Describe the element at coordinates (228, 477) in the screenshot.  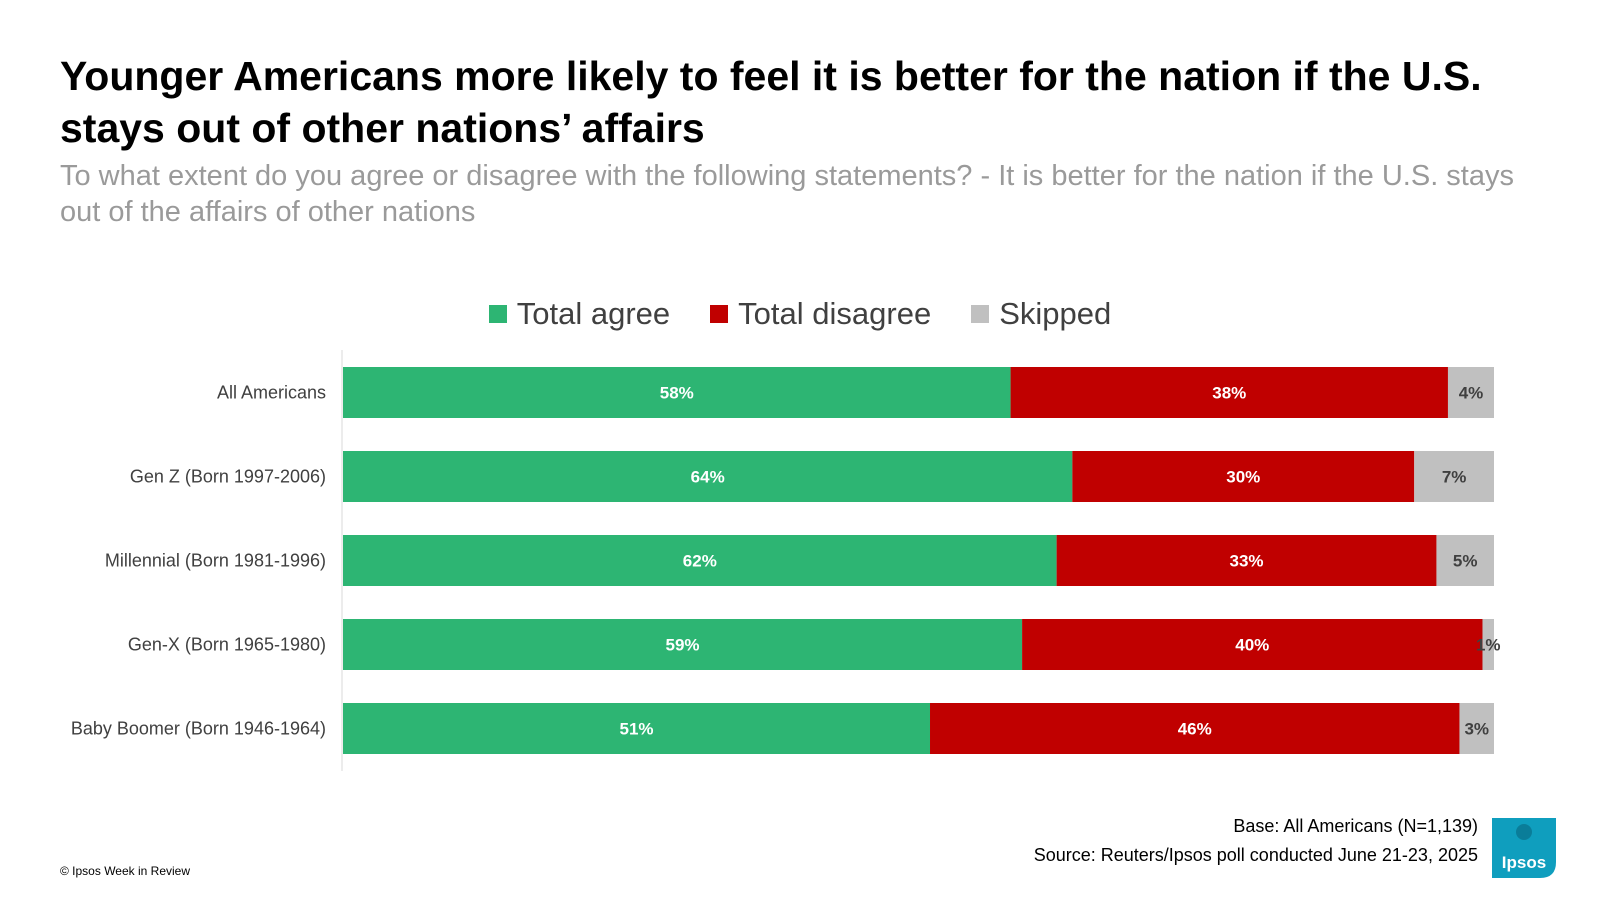
I see `category-label: Gen Z (Born 1997-2006)` at that location.